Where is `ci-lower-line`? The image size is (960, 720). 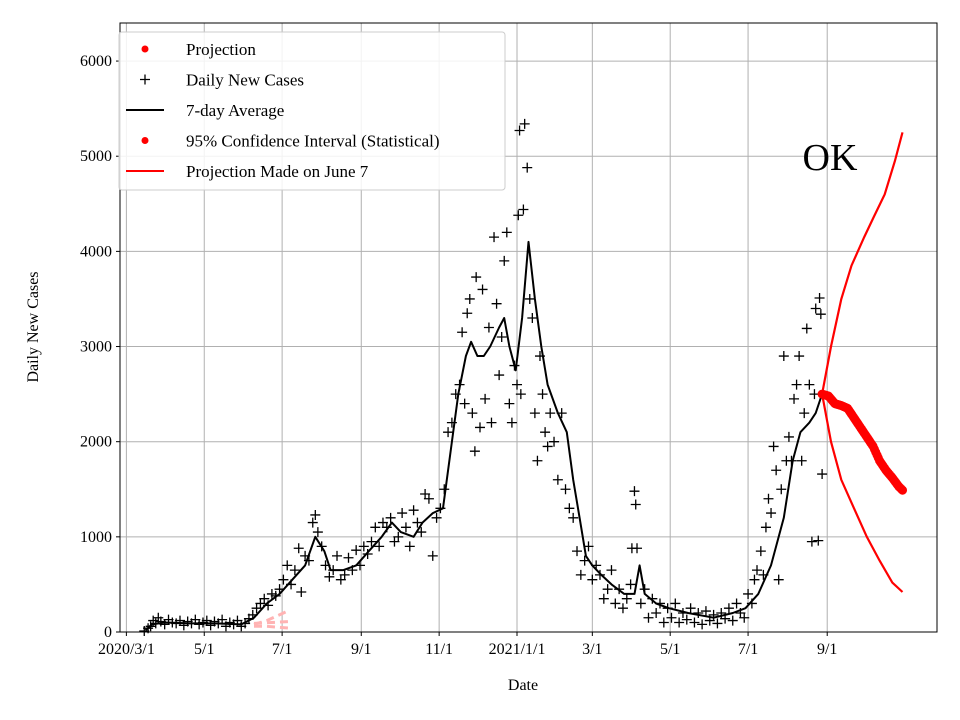
ci-lower-line is located at coordinates (862, 493).